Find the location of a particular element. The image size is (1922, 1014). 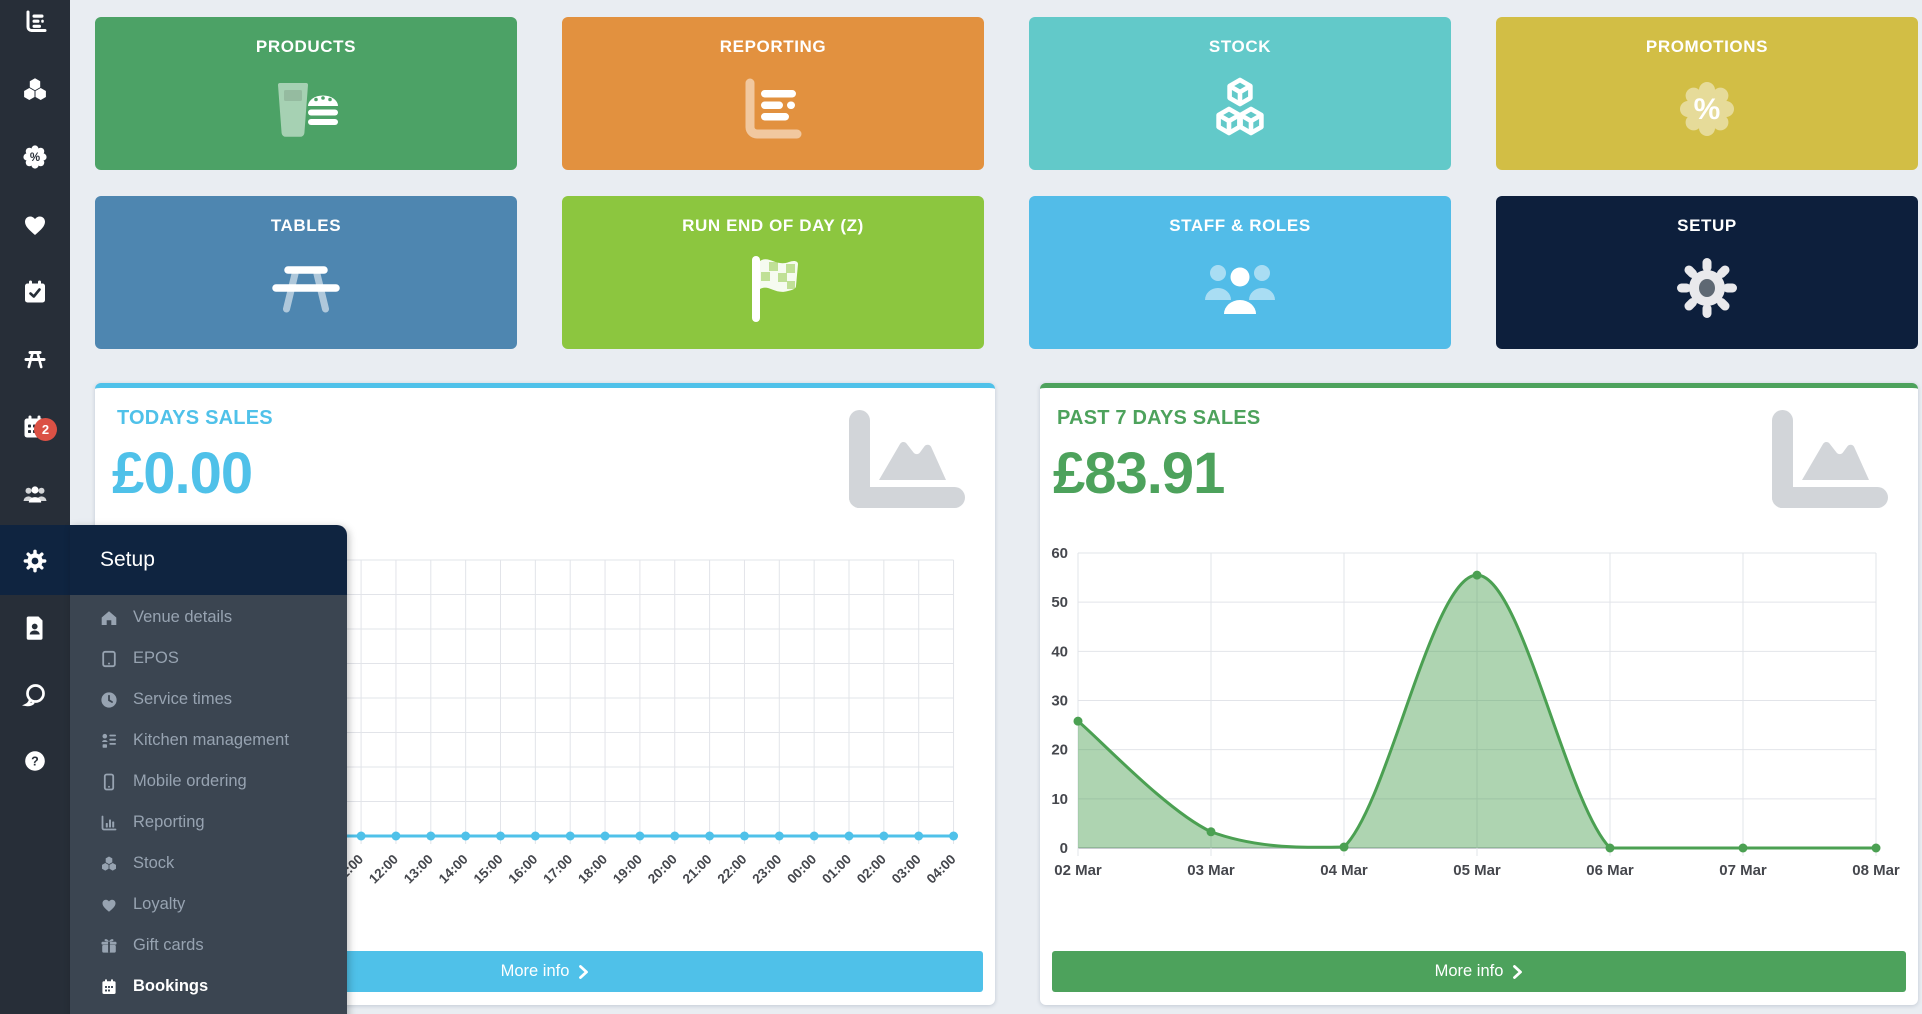

bar-chart-icon is located at coordinates (773, 113).